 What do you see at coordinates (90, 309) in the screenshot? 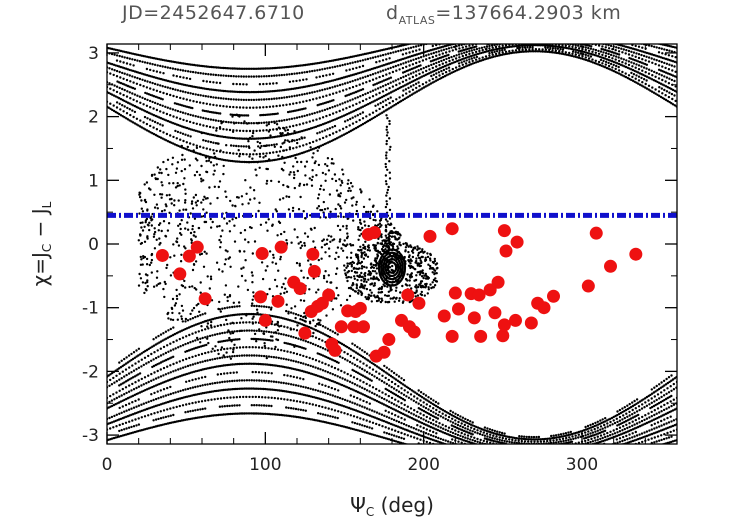
I see `y-tick-label: -1` at bounding box center [90, 309].